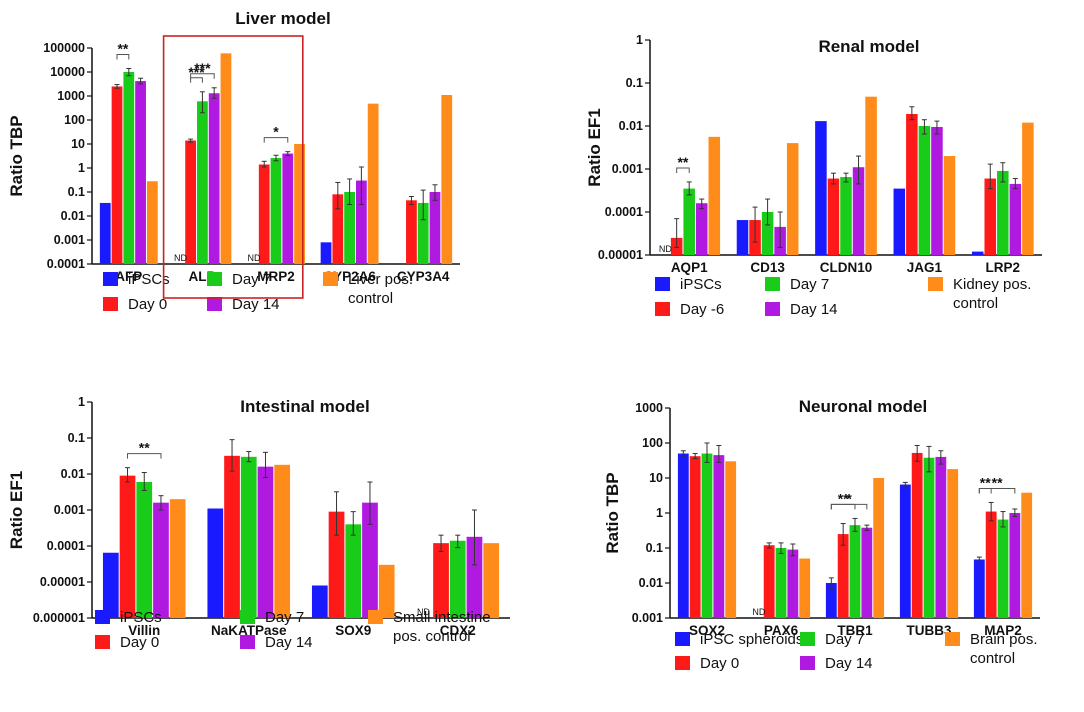 Image resolution: width=1084 pixels, height=712 pixels. What do you see at coordinates (612, 512) in the screenshot?
I see `y-axis-label: Ratio TBP` at bounding box center [612, 512].